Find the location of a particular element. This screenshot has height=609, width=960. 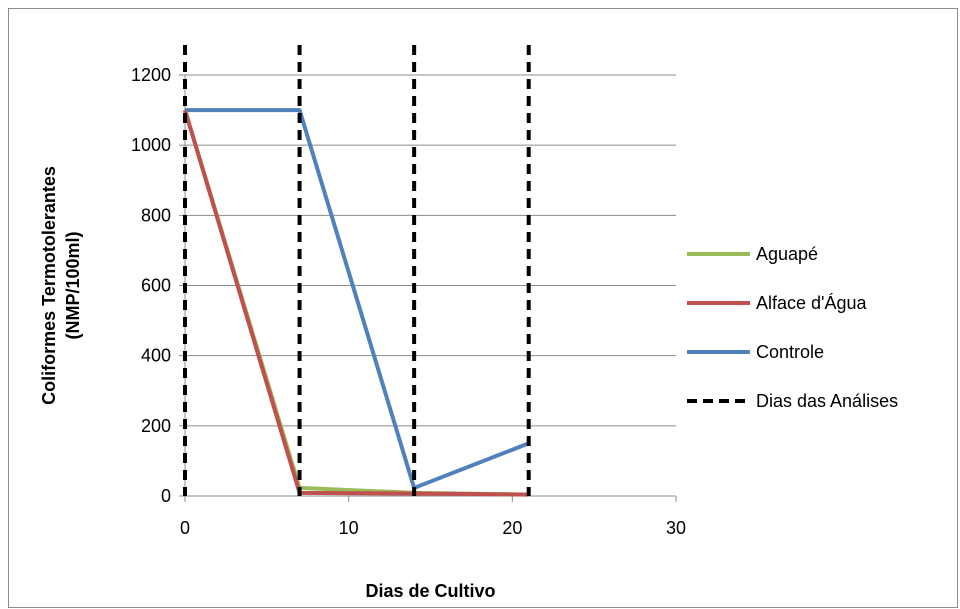

y-tick-label: 600 is located at coordinates (156, 286).